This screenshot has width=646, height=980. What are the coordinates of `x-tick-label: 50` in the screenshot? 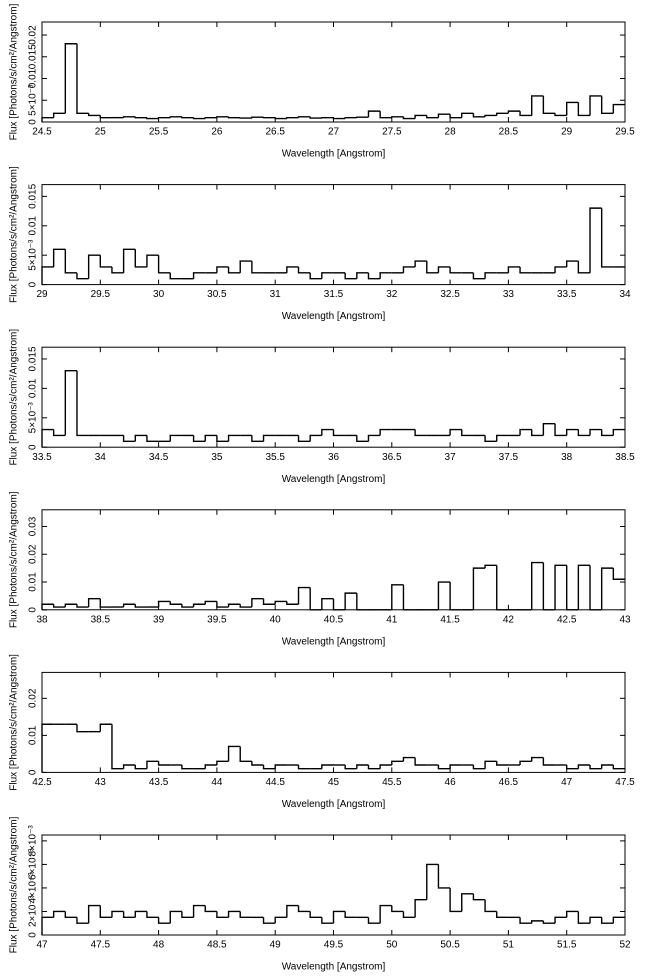 It's located at (392, 945).